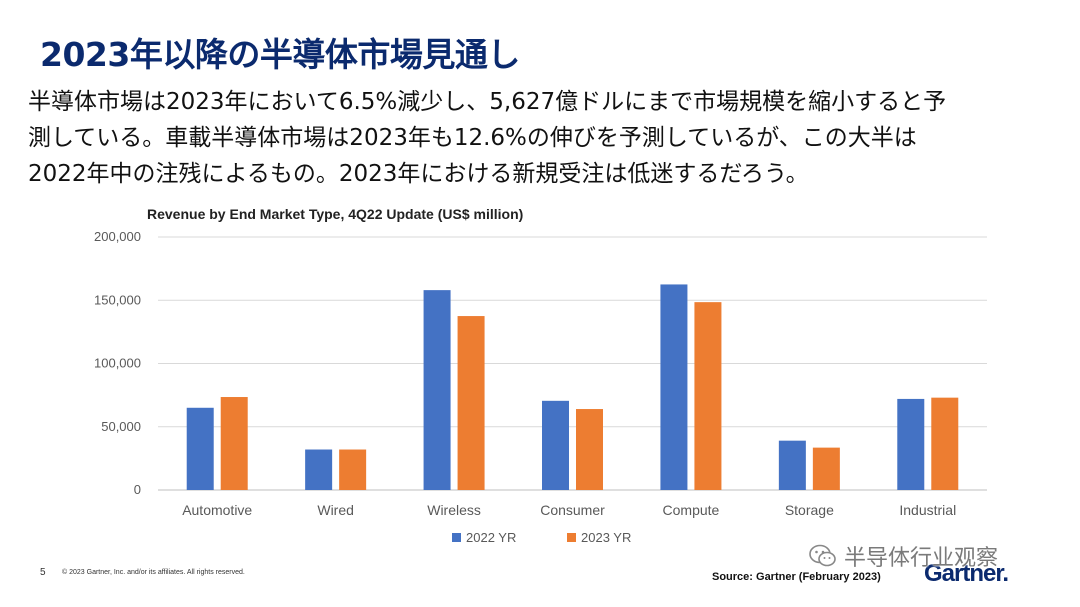 This screenshot has width=1080, height=607. I want to click on bar-wired-2023-yr, so click(353, 469).